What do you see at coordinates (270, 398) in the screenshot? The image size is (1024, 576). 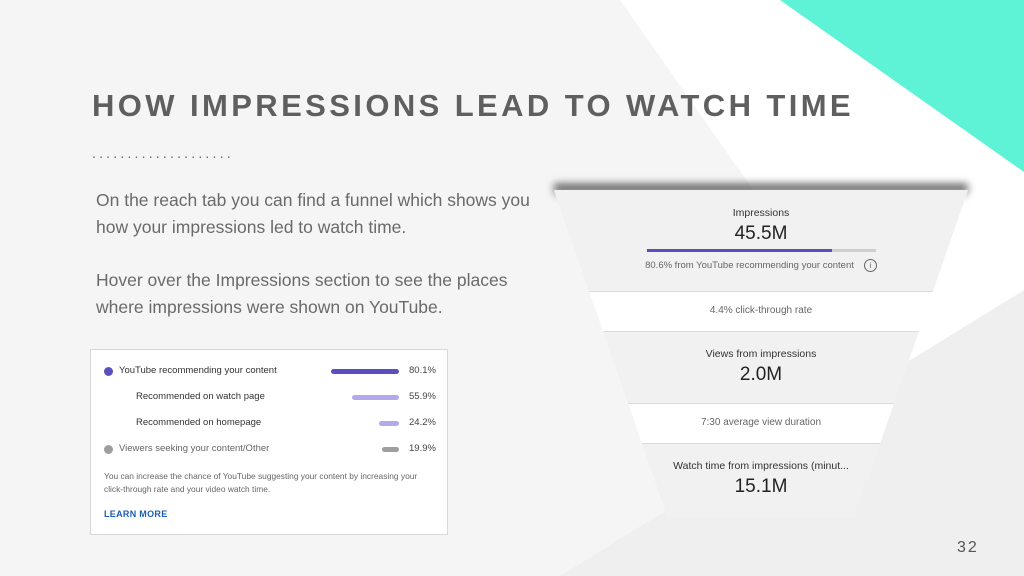 I see `breakdown-row: Recommended on watch page 55.9%` at bounding box center [270, 398].